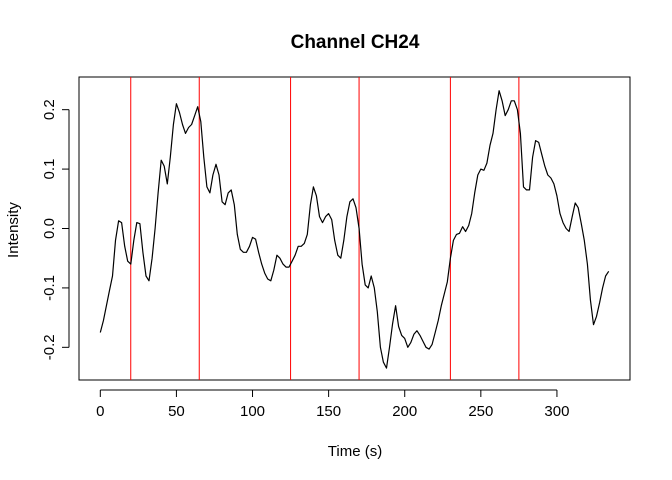 The height and width of the screenshot is (480, 672). I want to click on x-tick-label: 100, so click(252, 411).